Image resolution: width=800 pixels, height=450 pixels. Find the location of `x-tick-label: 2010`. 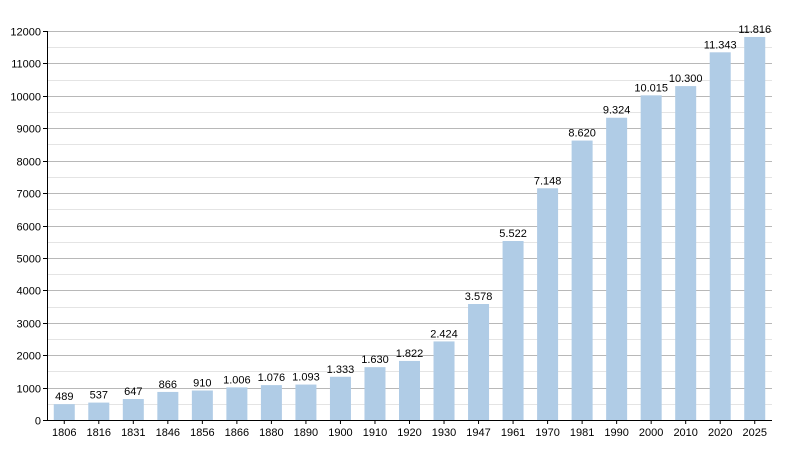

x-tick-label: 2010 is located at coordinates (685, 433).